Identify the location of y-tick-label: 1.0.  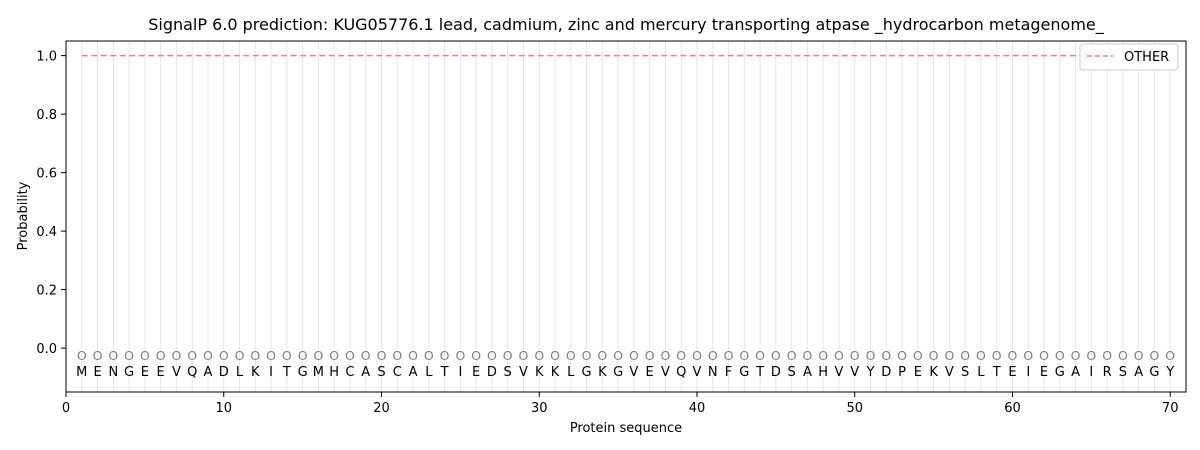
(46, 57).